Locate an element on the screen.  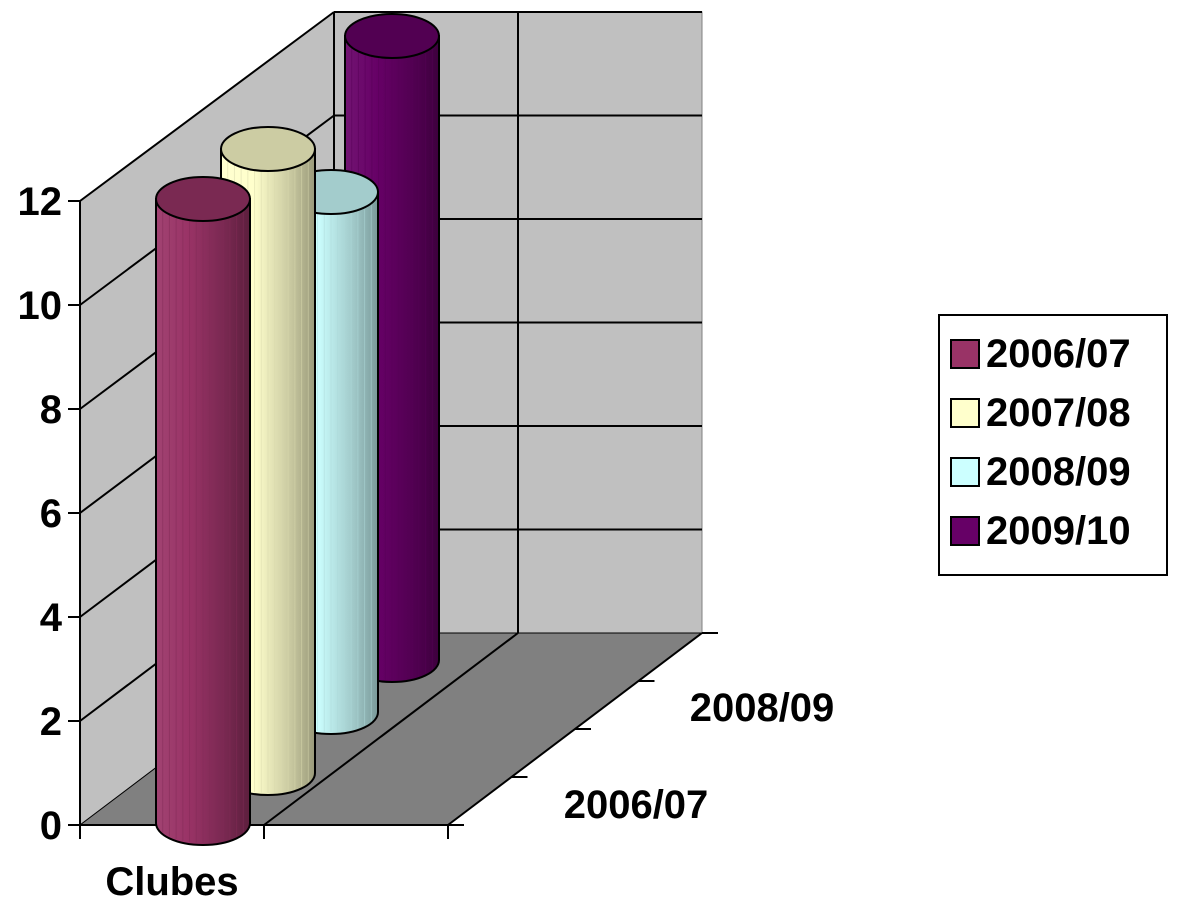
legend-item: 2007/08 is located at coordinates (1040, 413).